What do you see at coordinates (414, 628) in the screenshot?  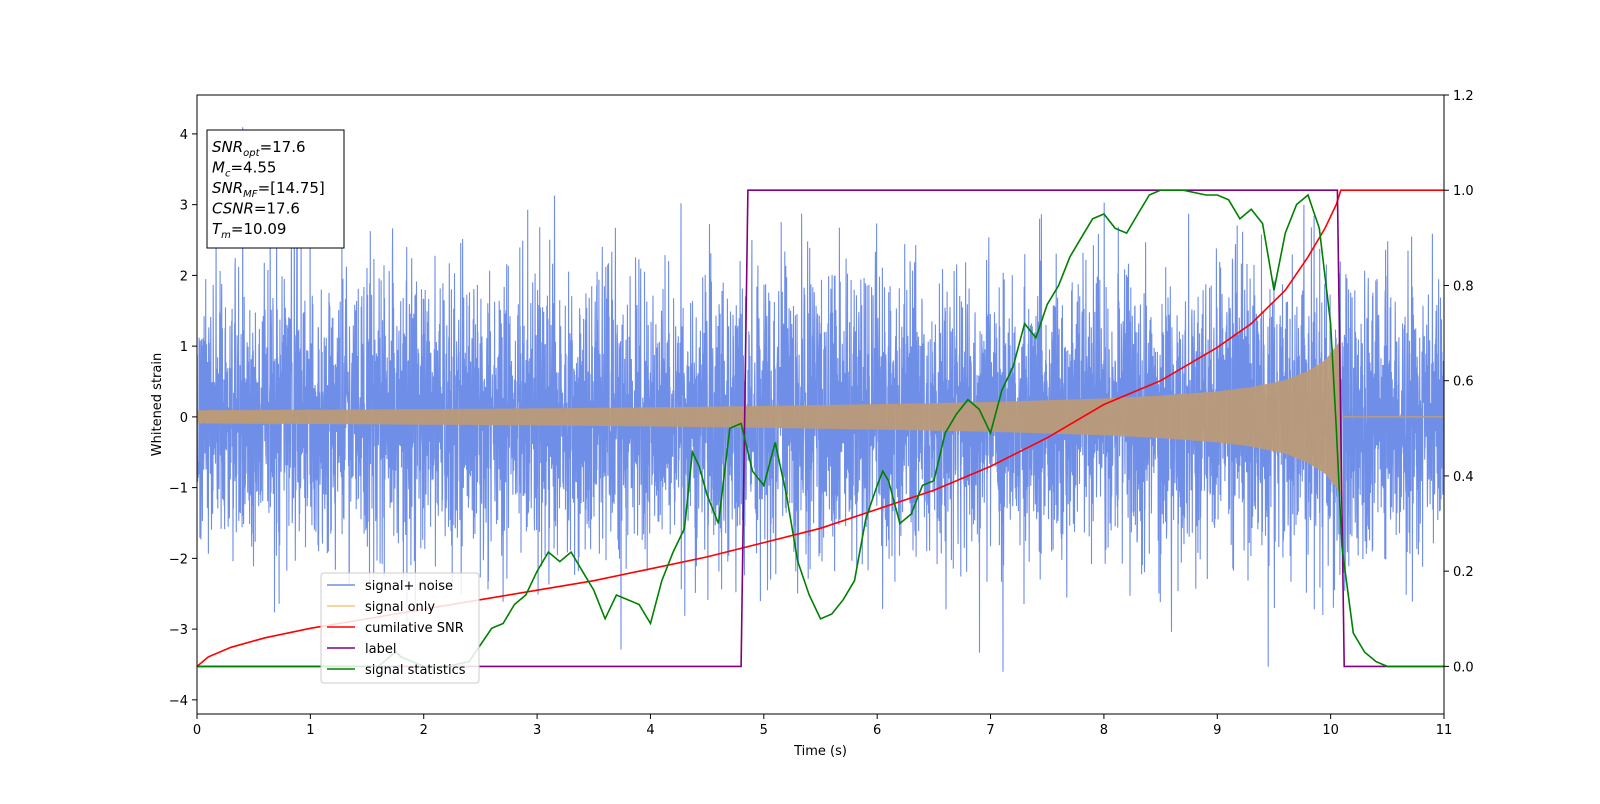 I see `legend-label: cumilative SNR` at bounding box center [414, 628].